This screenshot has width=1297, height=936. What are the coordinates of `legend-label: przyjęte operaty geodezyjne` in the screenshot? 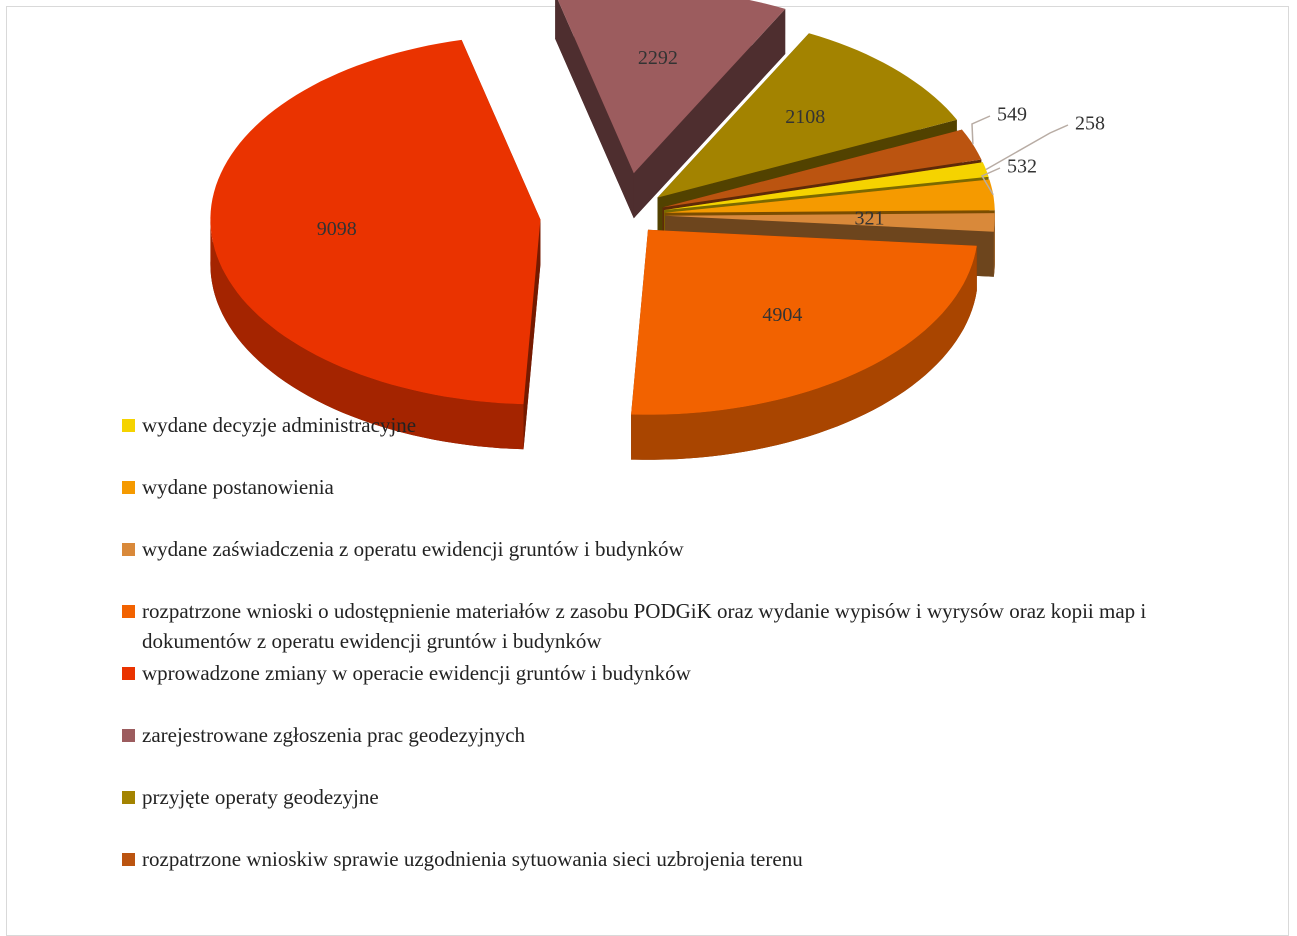 It's located at (260, 797).